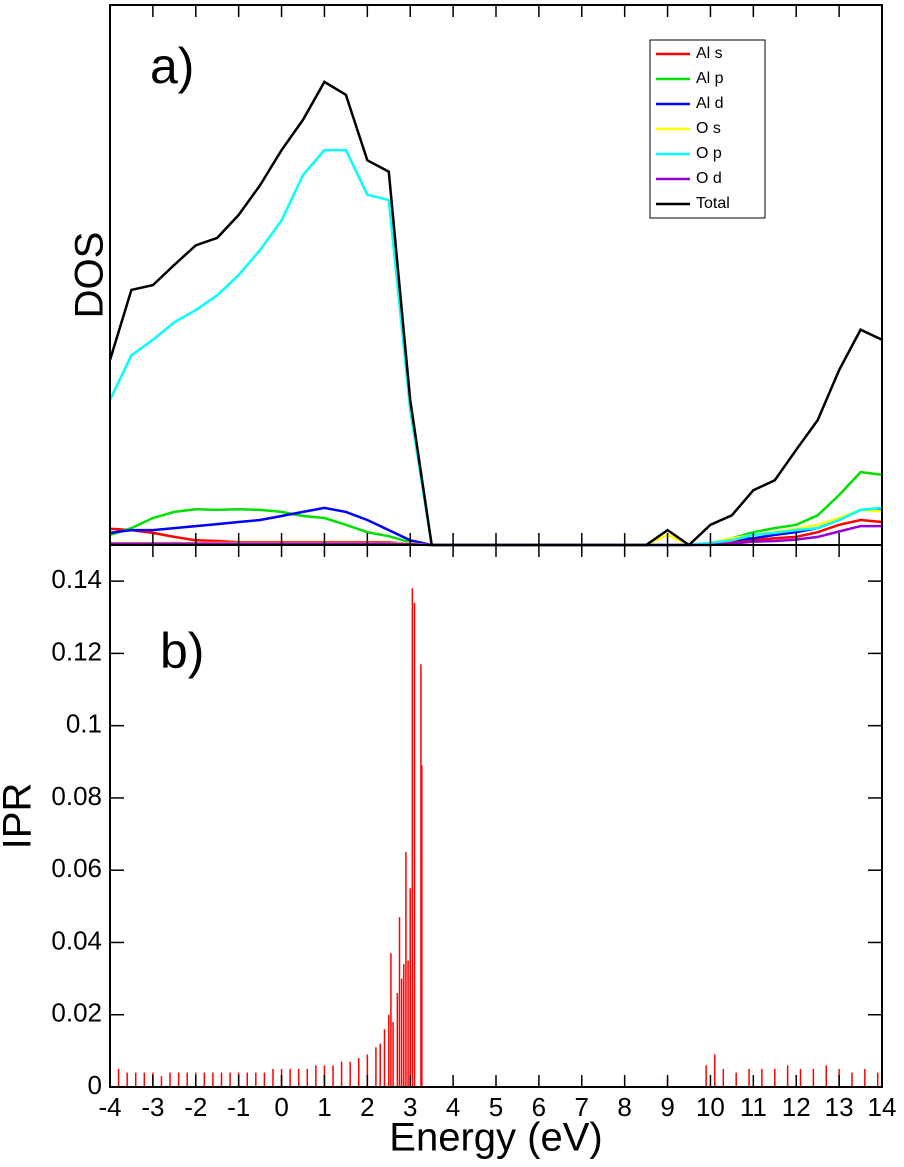 Image resolution: width=904 pixels, height=1167 pixels. Describe the element at coordinates (709, 178) in the screenshot. I see `legend-label: O d` at that location.